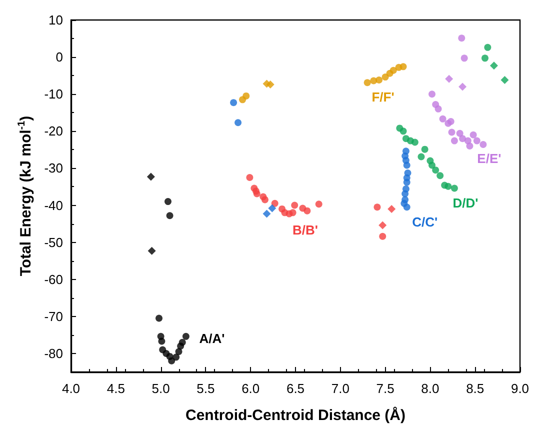 The height and width of the screenshot is (440, 541). I want to click on x-tick-label: 8.5, so click(475, 388).